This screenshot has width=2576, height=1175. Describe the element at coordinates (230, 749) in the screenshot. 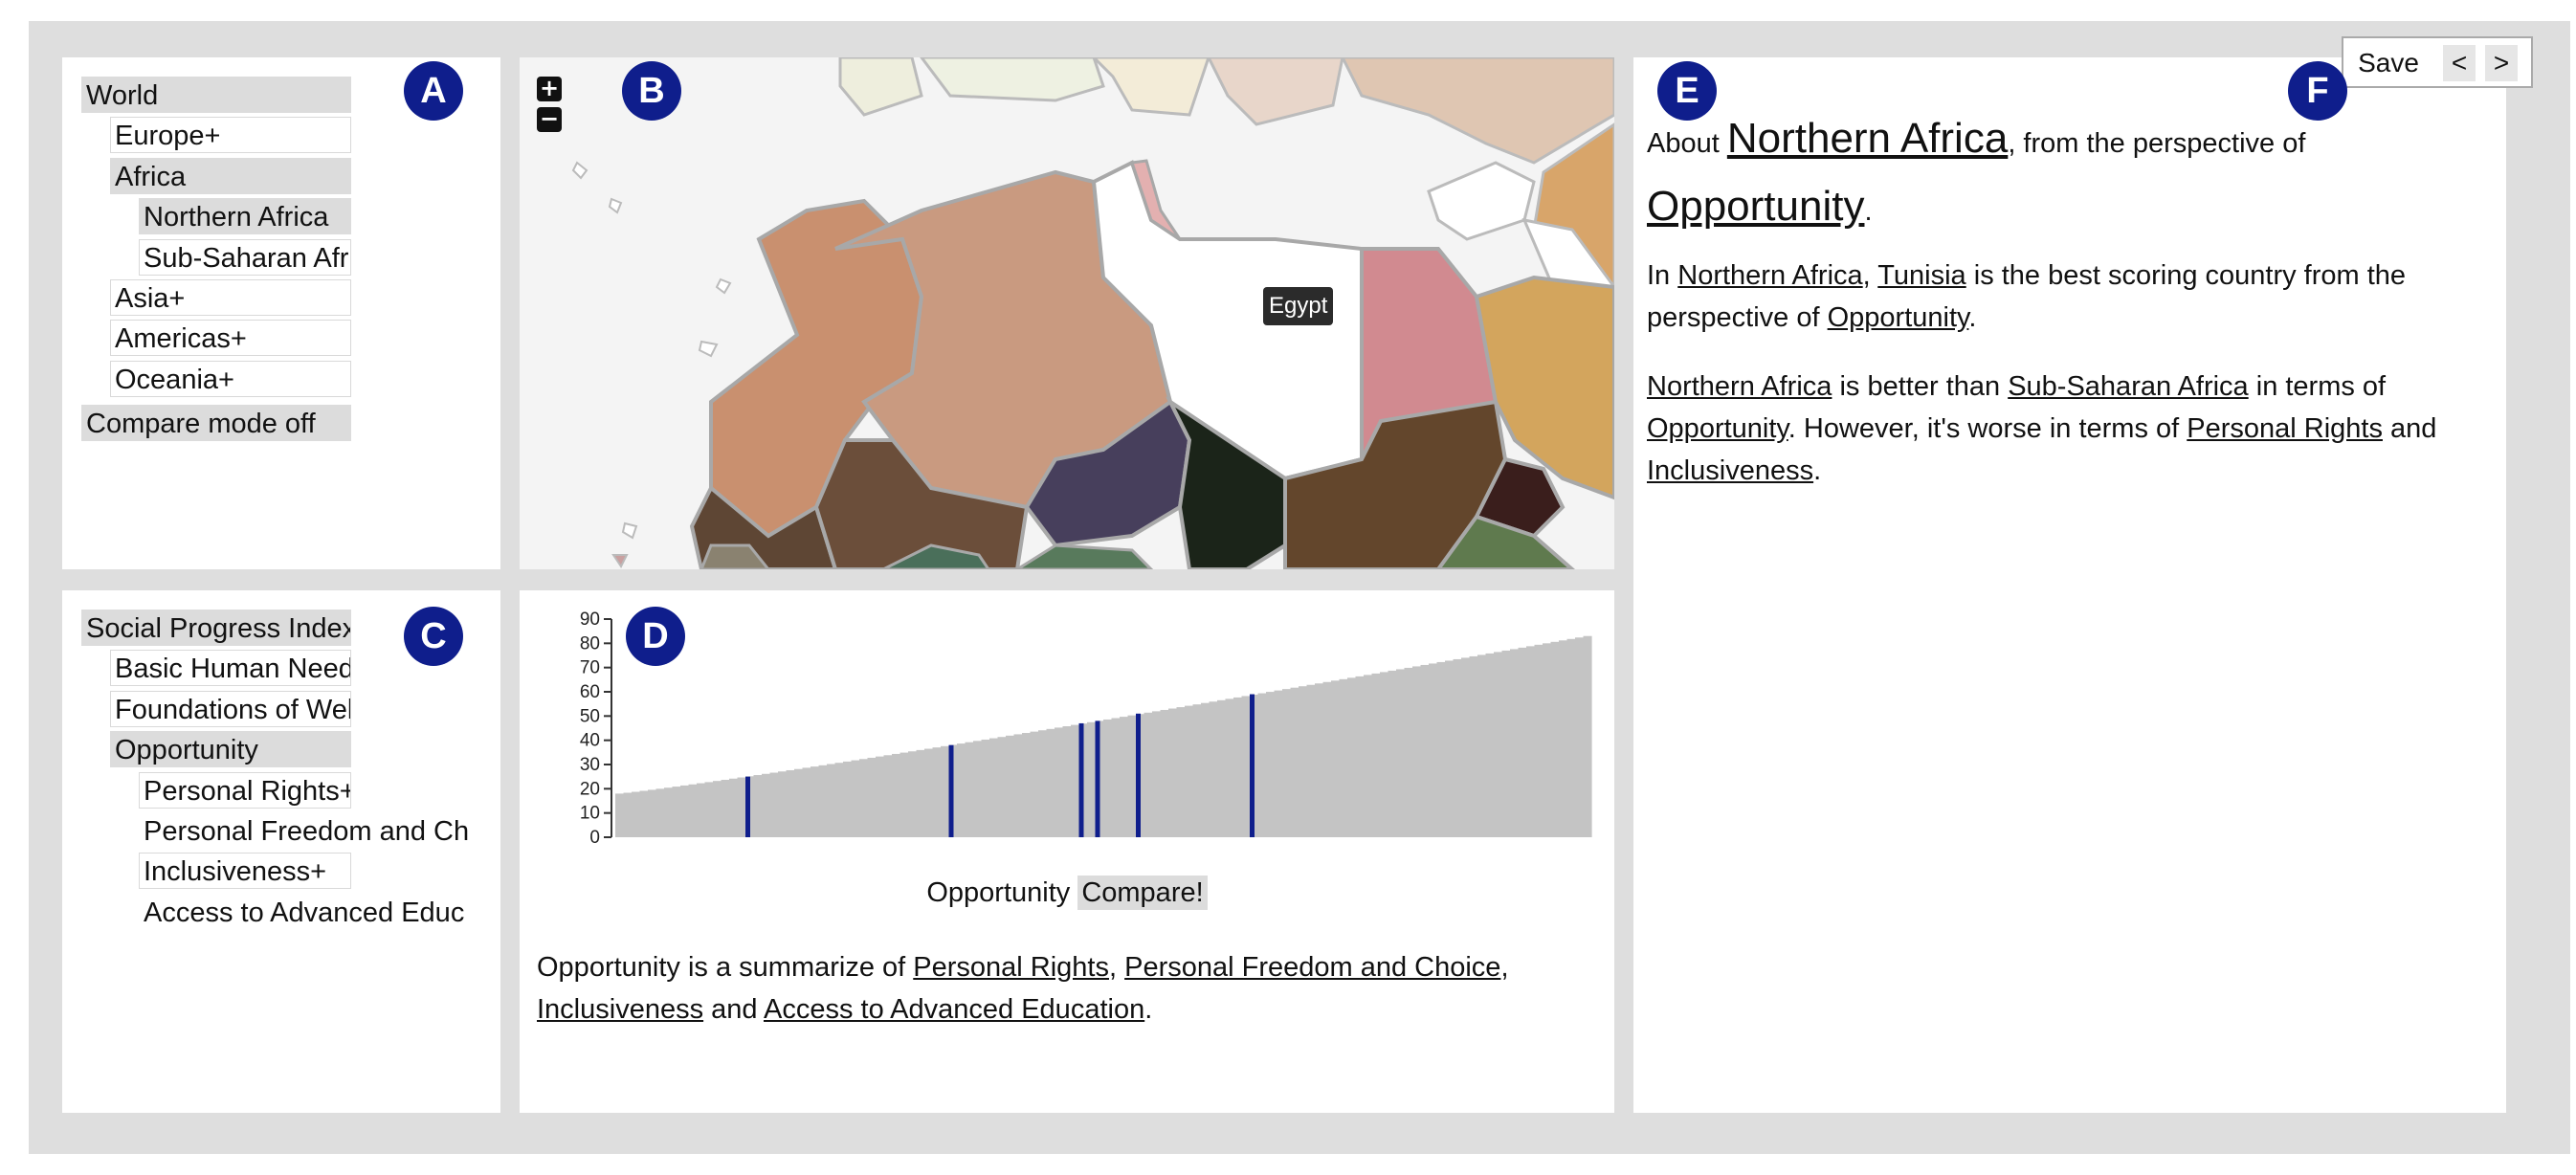

I see `indicator-tree-item: Opportunity` at that location.